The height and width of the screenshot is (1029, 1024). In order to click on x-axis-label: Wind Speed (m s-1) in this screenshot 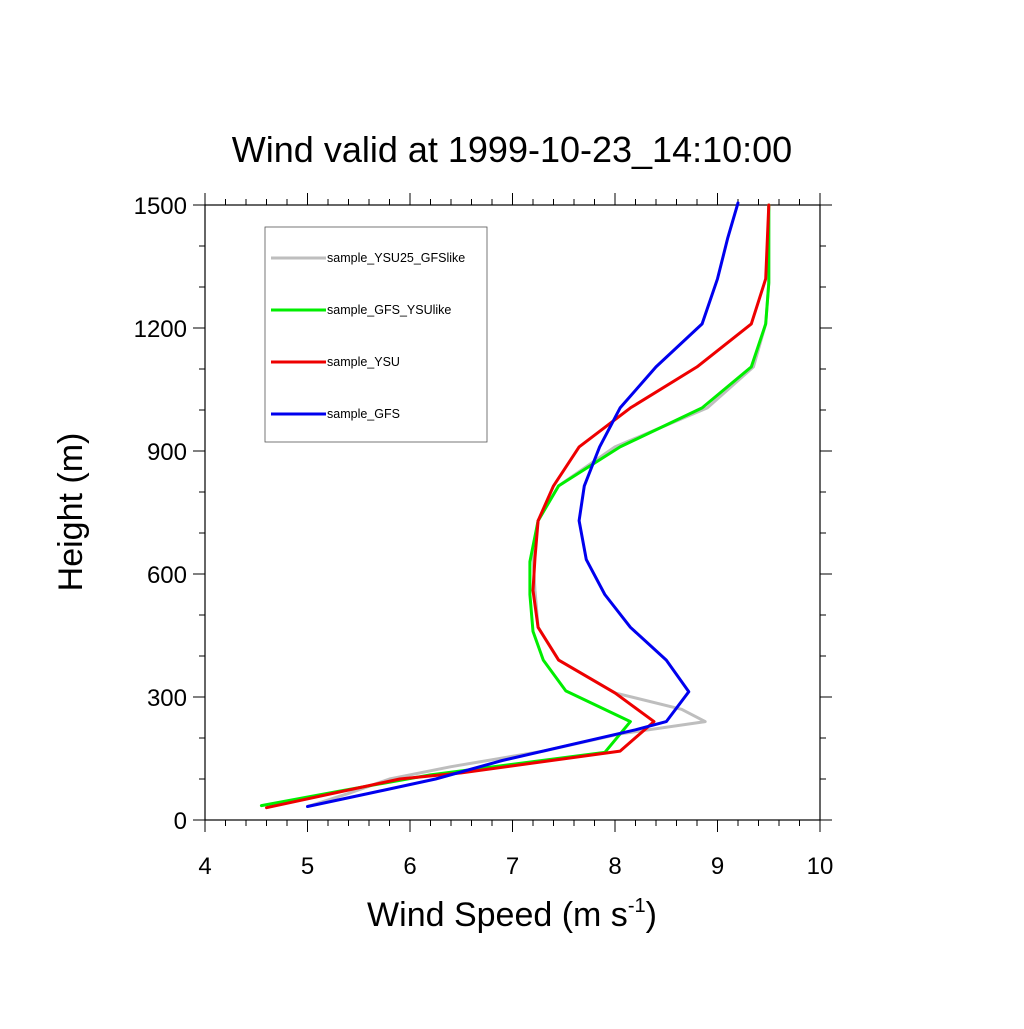, I will do `click(512, 914)`.